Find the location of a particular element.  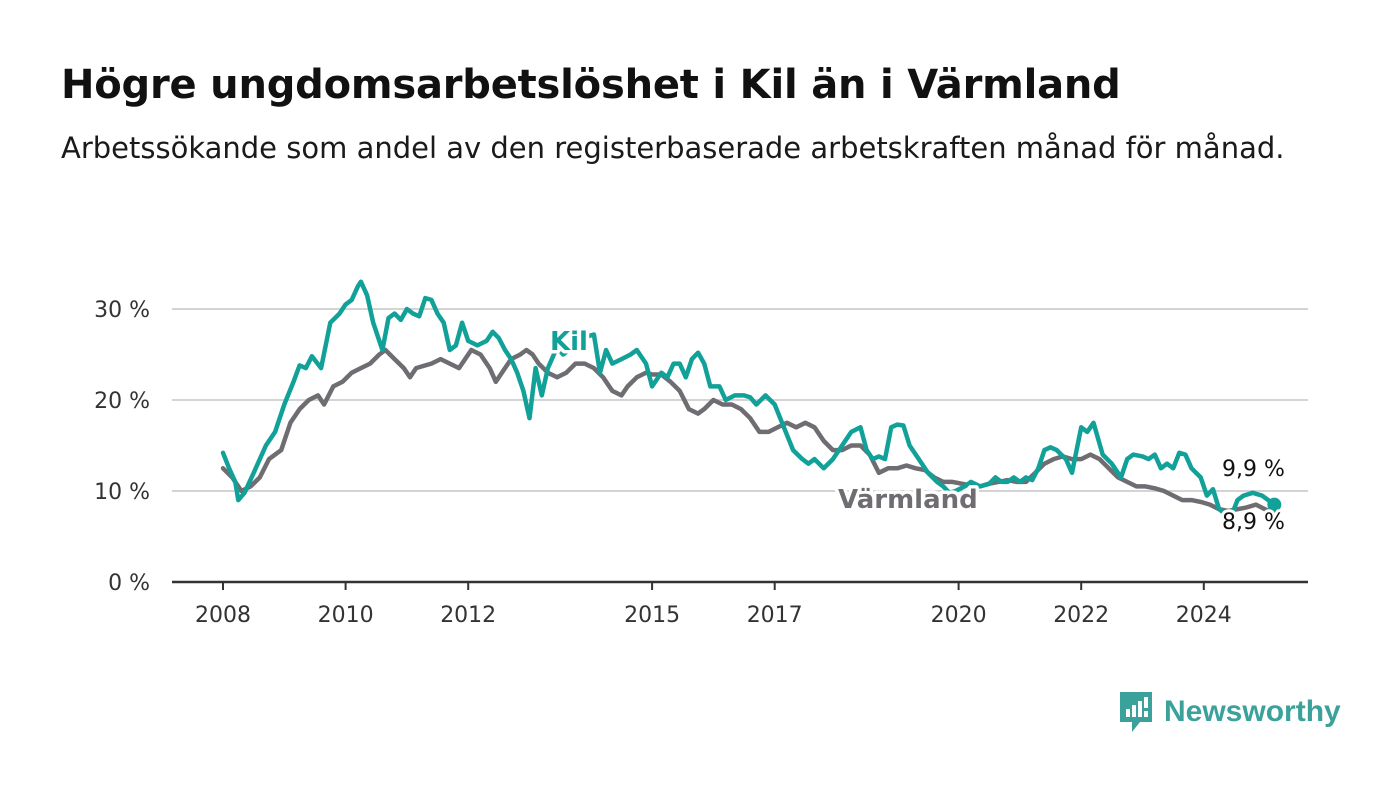

x-tick-label: 2017 is located at coordinates (775, 615).